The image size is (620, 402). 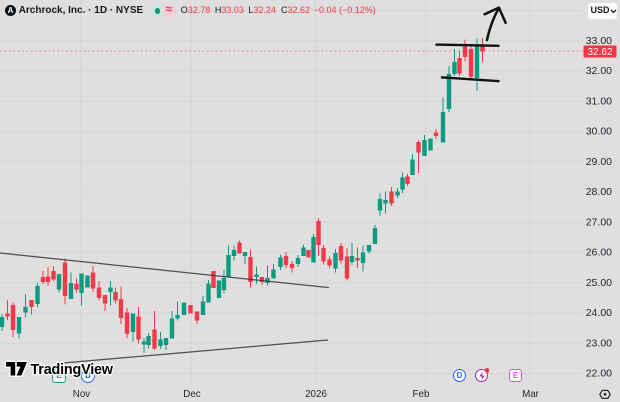 I want to click on svg-text: Nov, so click(x=82, y=394).